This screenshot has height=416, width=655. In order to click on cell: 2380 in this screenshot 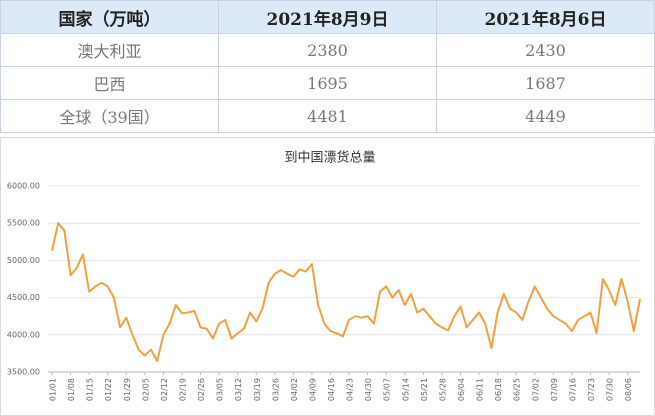, I will do `click(327, 50)`.